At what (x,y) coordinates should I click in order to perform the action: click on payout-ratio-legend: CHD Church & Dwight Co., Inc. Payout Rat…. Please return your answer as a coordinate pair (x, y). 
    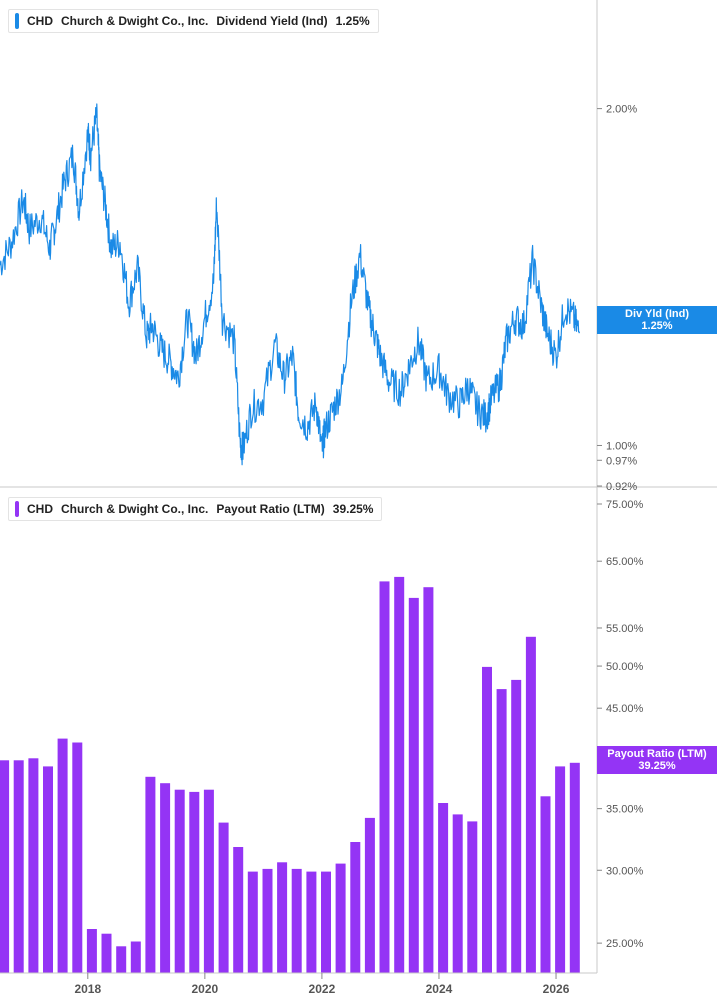
    Looking at the image, I should click on (195, 509).